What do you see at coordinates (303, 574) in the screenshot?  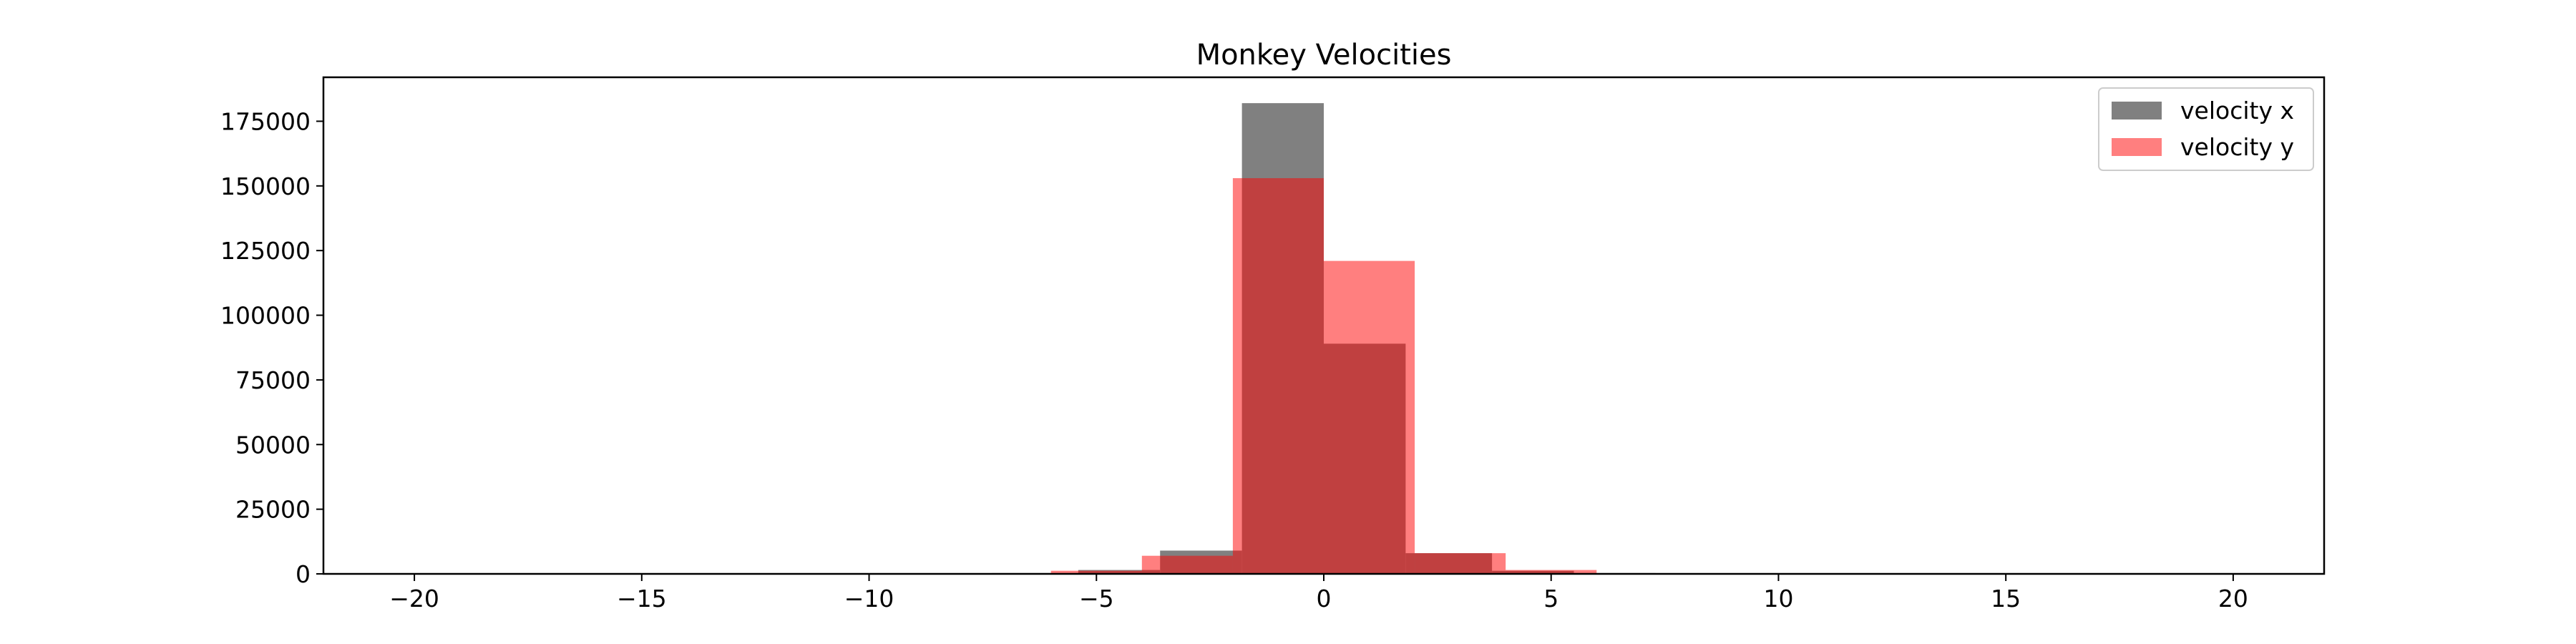 I see `y-tick-label: 0` at bounding box center [303, 574].